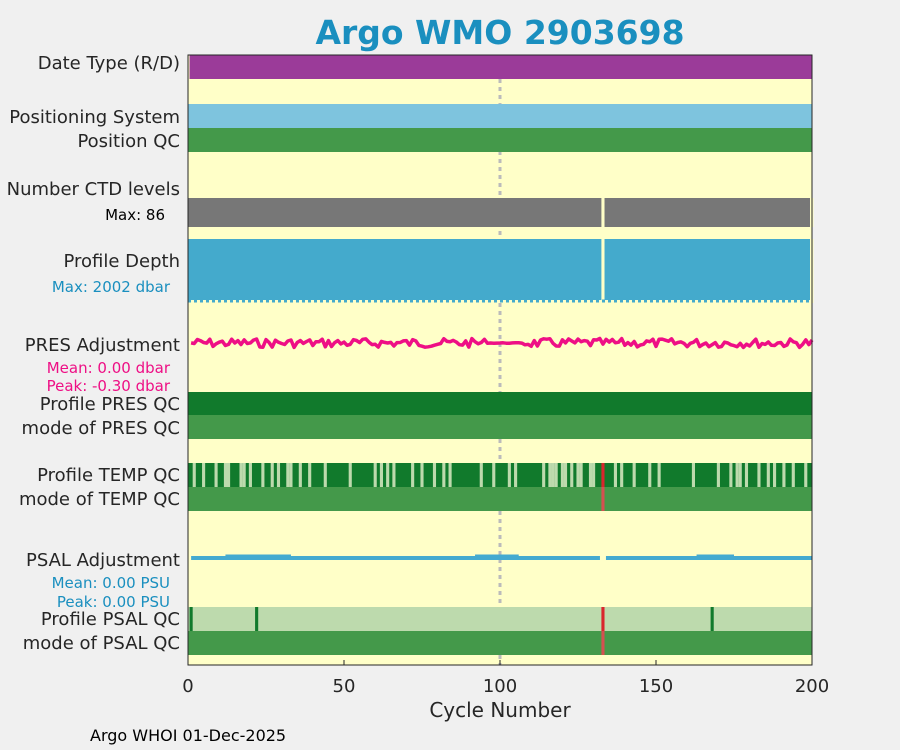 Image resolution: width=900 pixels, height=750 pixels. Describe the element at coordinates (113, 602) in the screenshot. I see `label-psal-peak: Peak: 0.00 PSU` at that location.